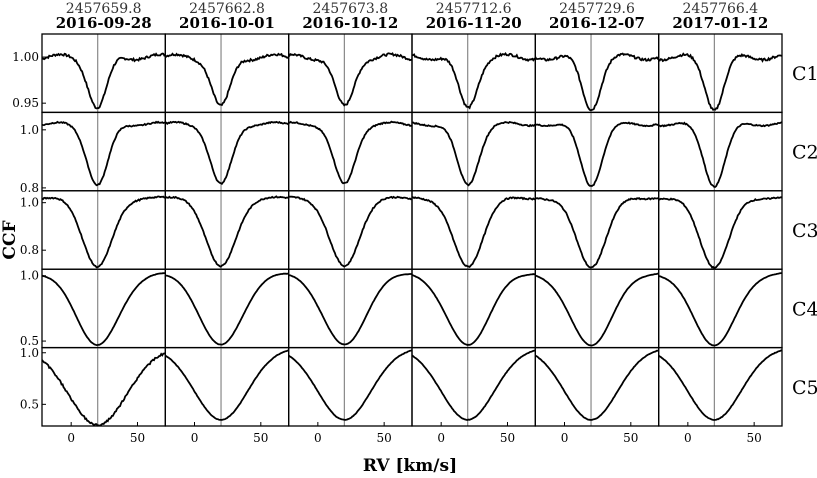 The height and width of the screenshot is (478, 817). I want to click on y-axis-label: CCF, so click(10, 239).